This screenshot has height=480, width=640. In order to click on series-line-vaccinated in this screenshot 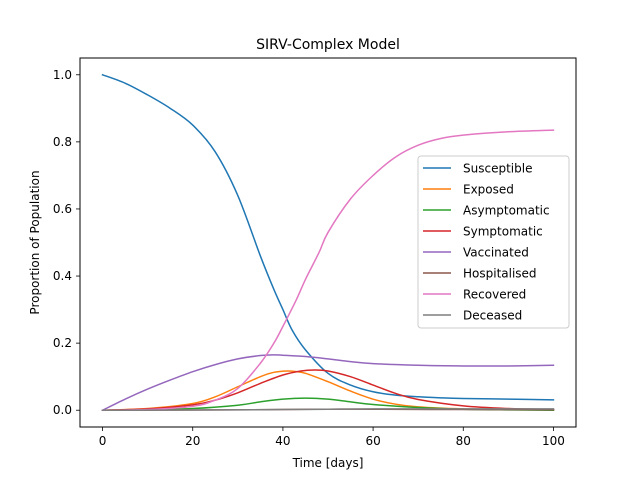, I will do `click(328, 383)`.